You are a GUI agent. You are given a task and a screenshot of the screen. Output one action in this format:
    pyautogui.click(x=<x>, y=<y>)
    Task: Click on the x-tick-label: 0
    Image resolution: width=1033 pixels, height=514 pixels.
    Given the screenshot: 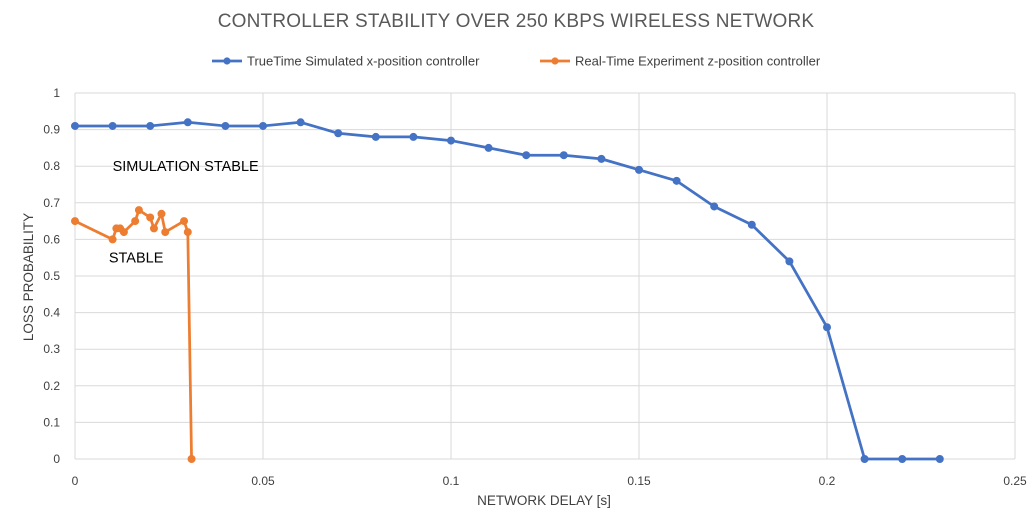 What is the action you would take?
    pyautogui.click(x=75, y=481)
    